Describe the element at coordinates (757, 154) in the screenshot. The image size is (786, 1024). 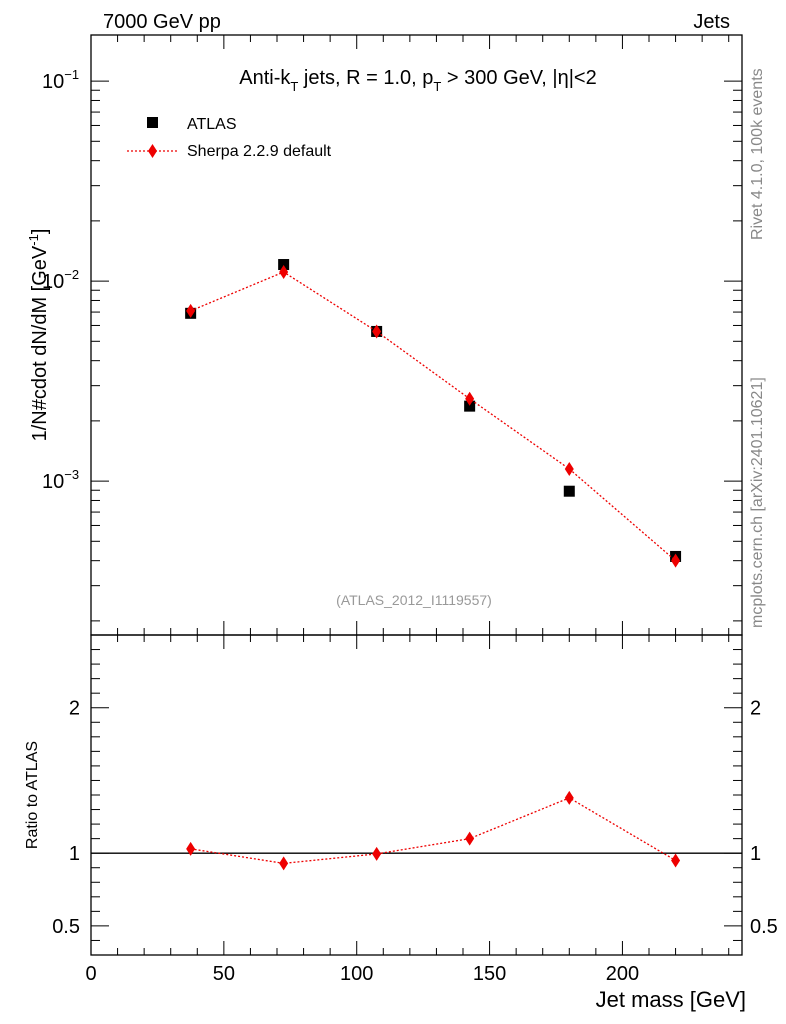
I see `rivet-info: Rivet 4.1.0, 100k events` at that location.